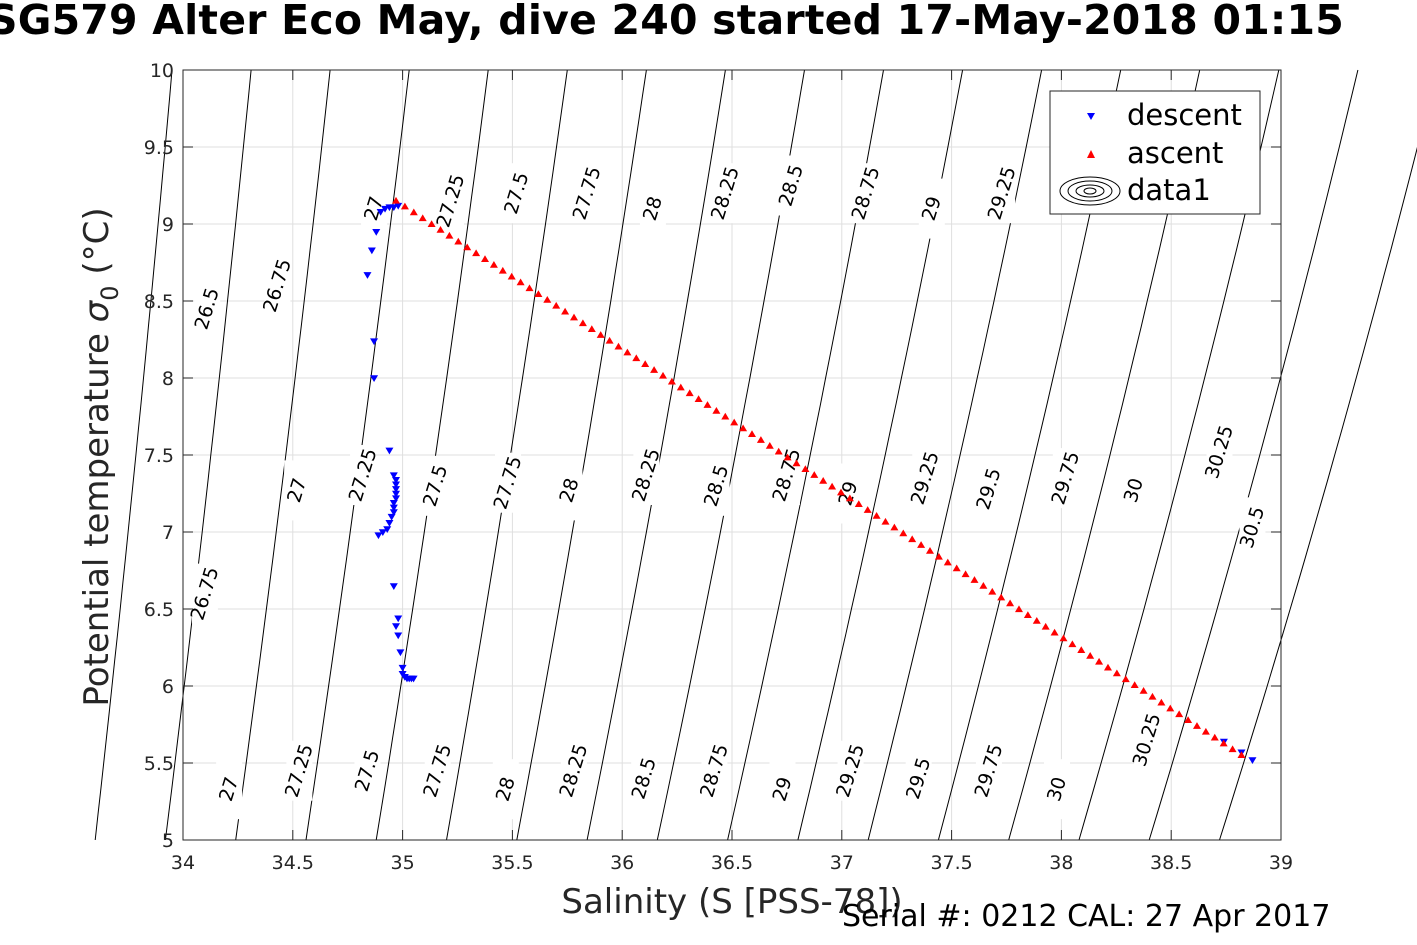 The image size is (1417, 945). I want to click on y-tick-label: 7, so click(168, 533).